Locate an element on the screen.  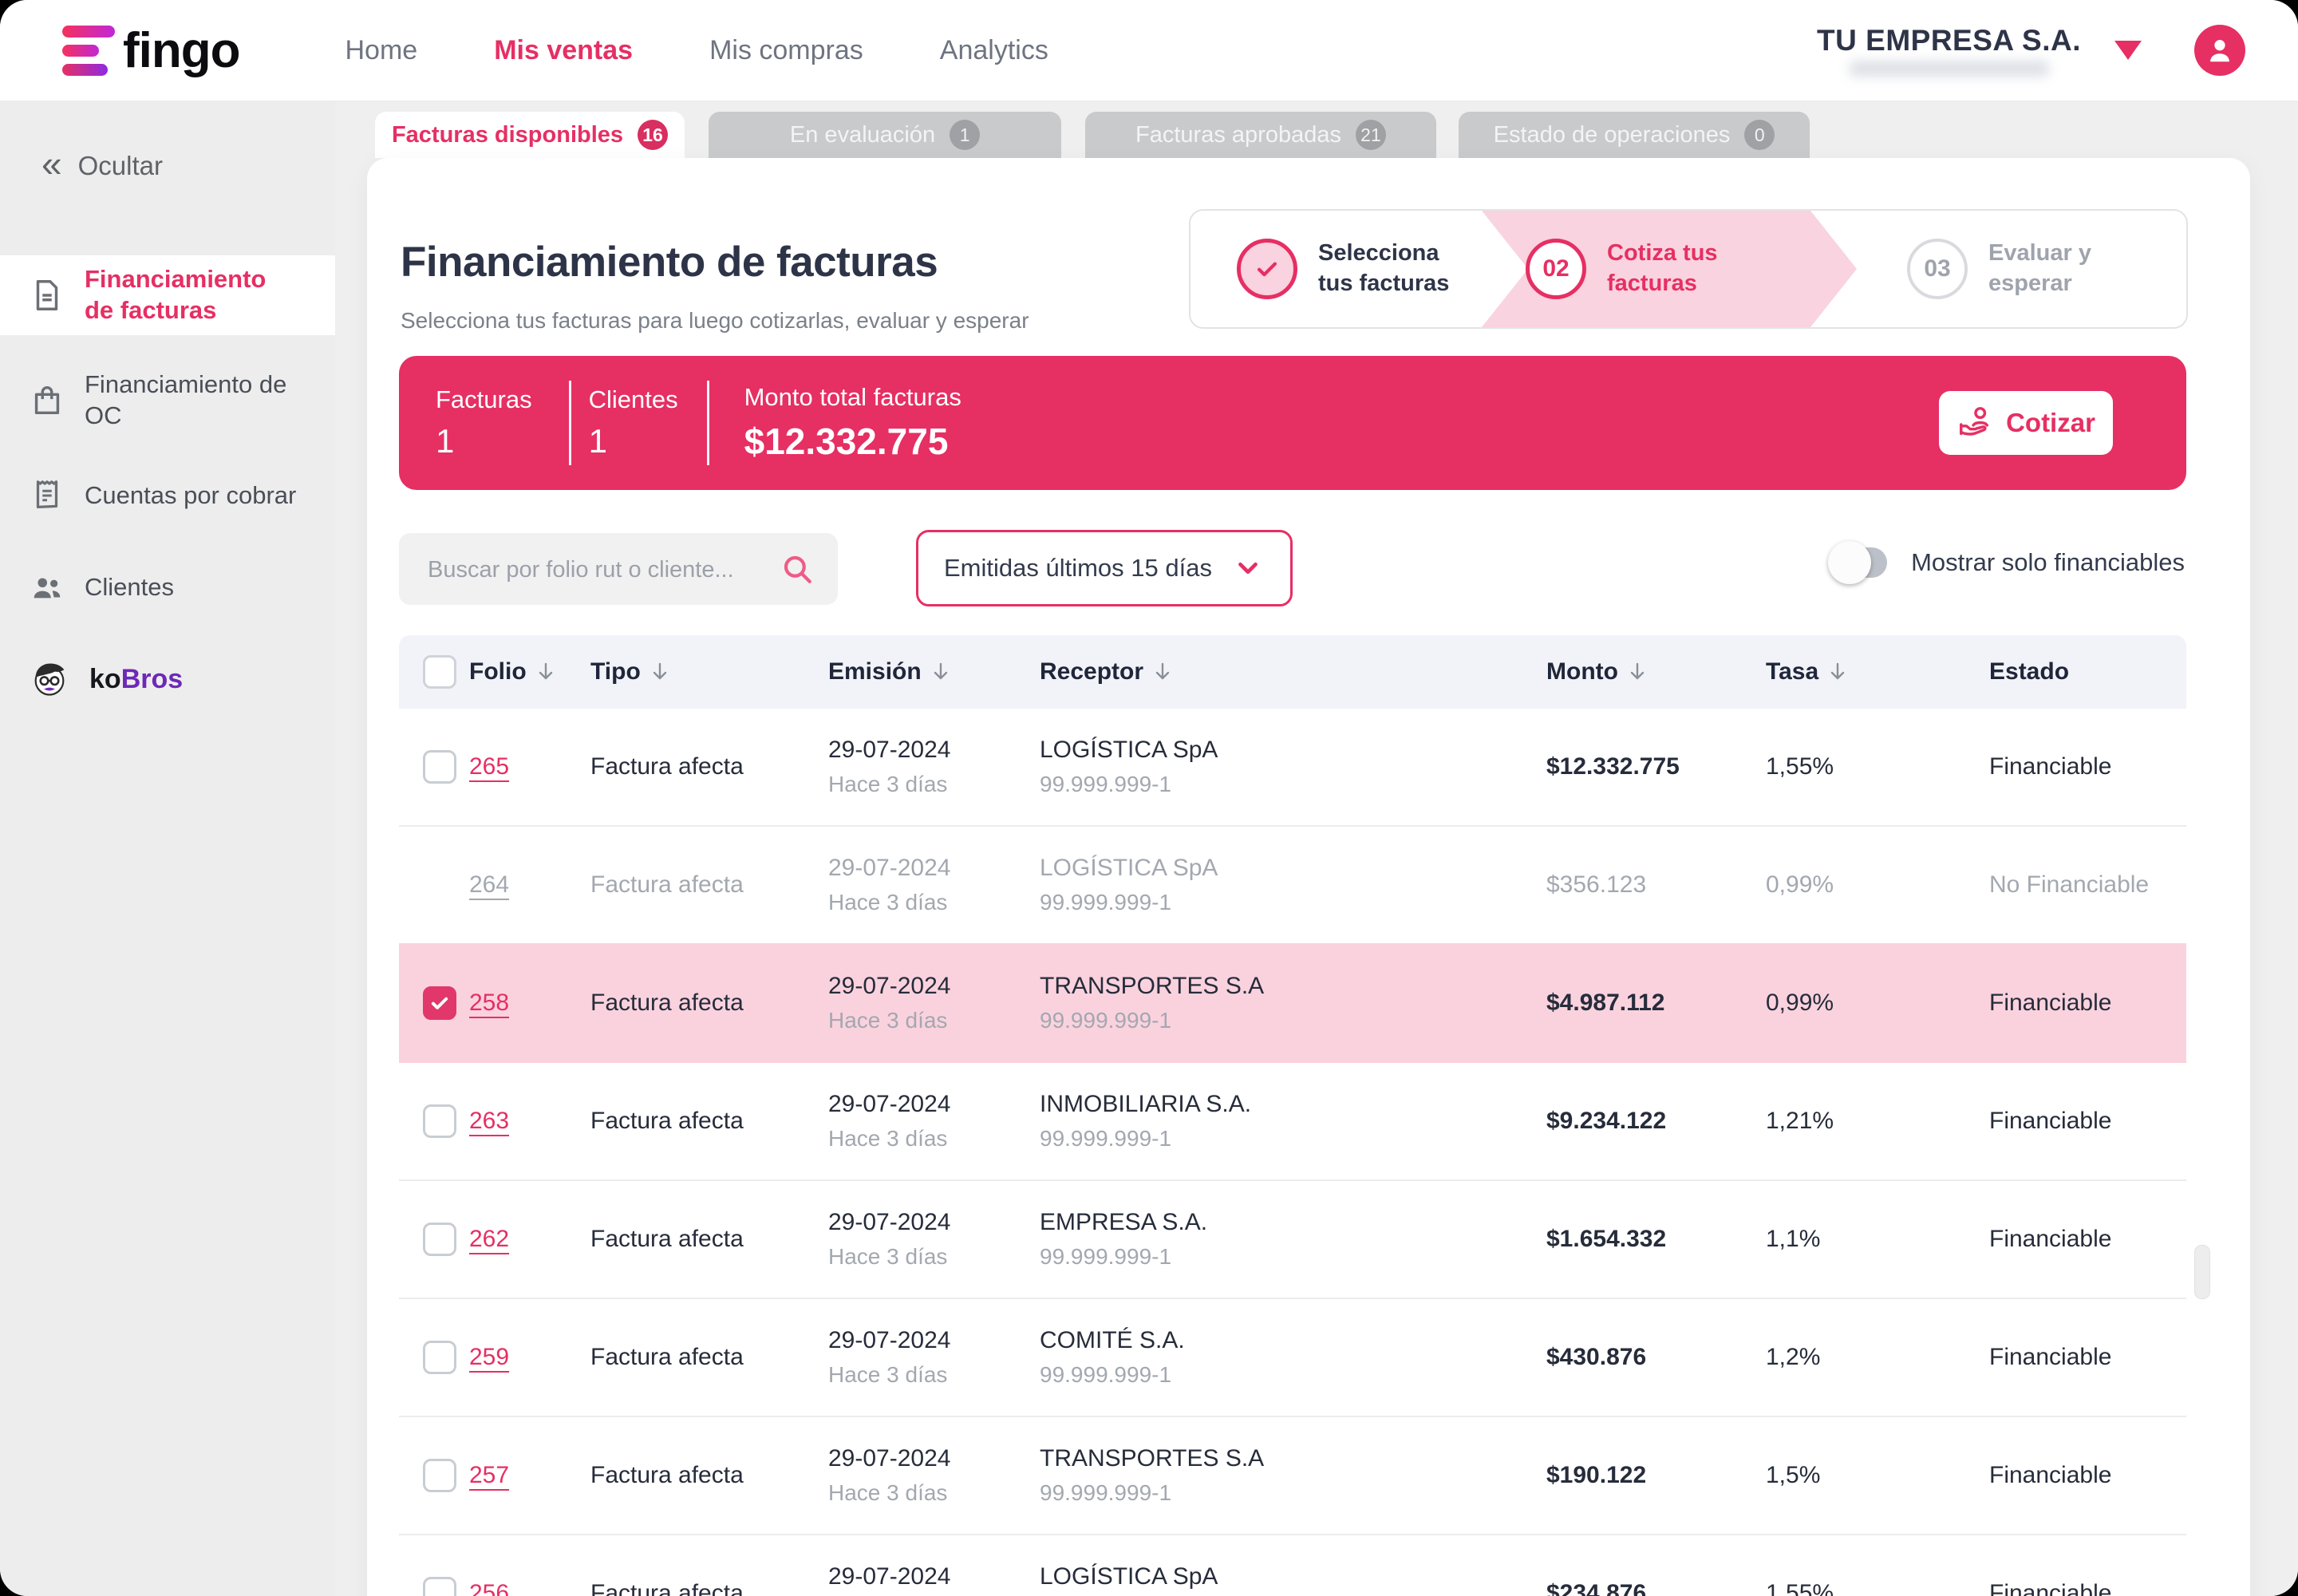
sidebar-item-financiamiento-oc: Financiamiento de OC is located at coordinates (168, 400).